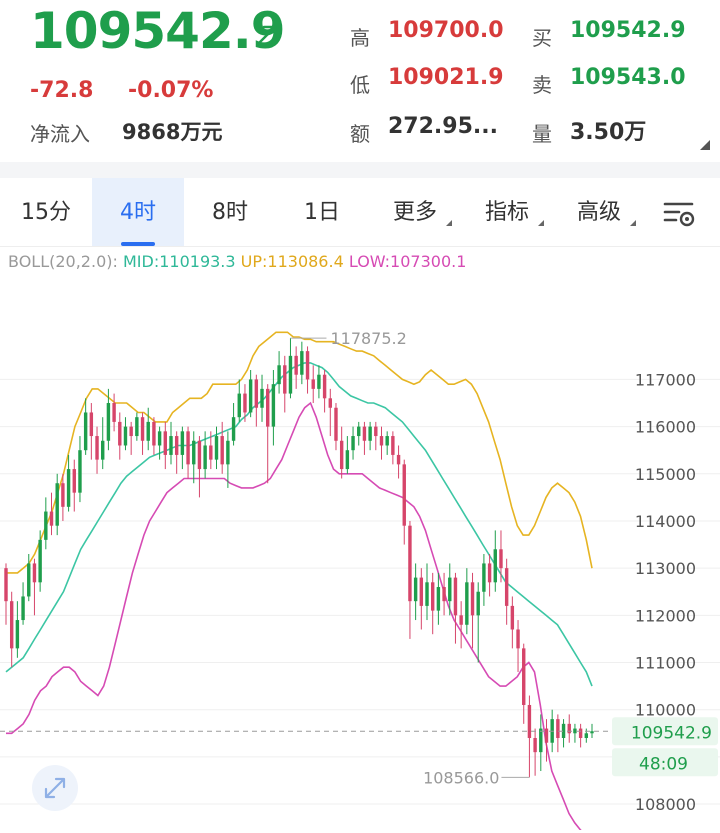 The width and height of the screenshot is (720, 833). I want to click on low-value: 109021.9, so click(446, 77).